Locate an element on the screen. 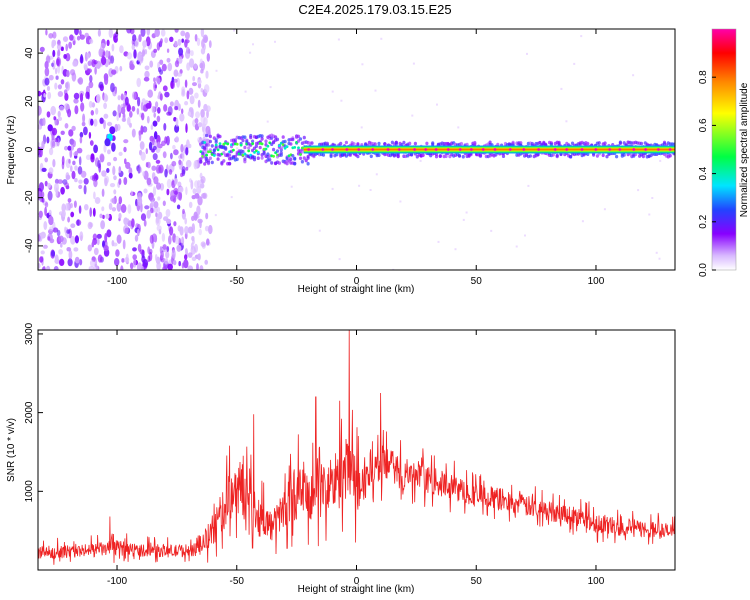 Image resolution: width=750 pixels, height=600 pixels. snr-y-tick-label: 1000 is located at coordinates (29, 491).